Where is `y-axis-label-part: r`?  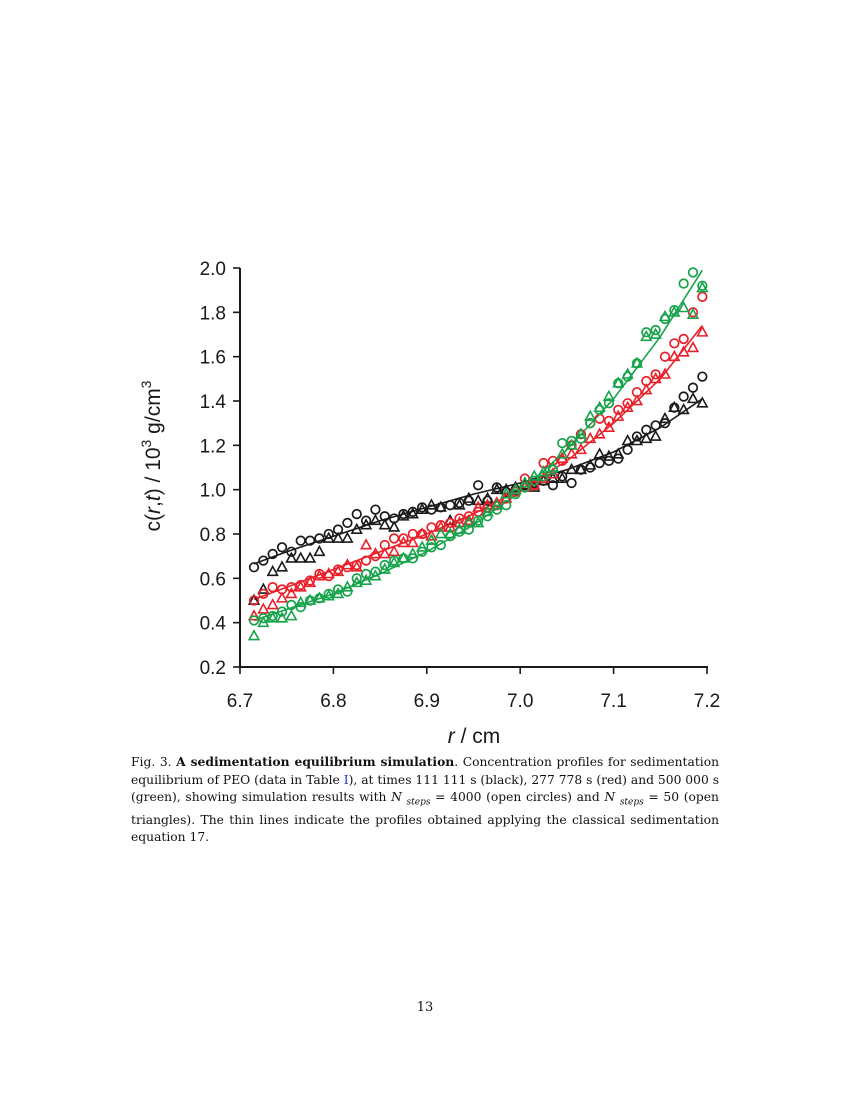 y-axis-label-part: r is located at coordinates (153, 510).